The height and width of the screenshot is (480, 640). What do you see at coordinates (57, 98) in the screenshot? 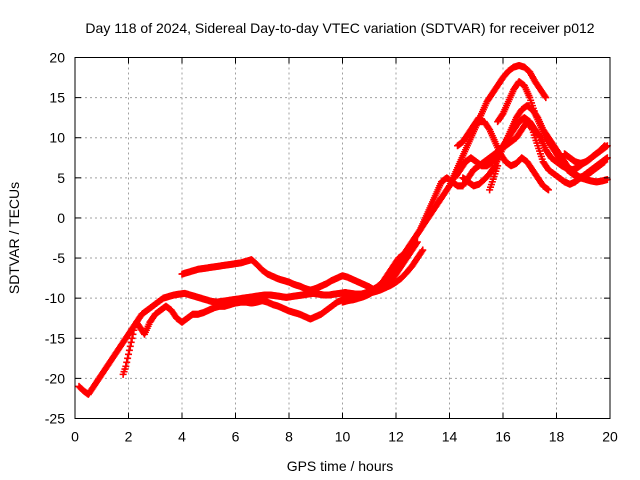
I see `y-tick-label: 15` at bounding box center [57, 98].